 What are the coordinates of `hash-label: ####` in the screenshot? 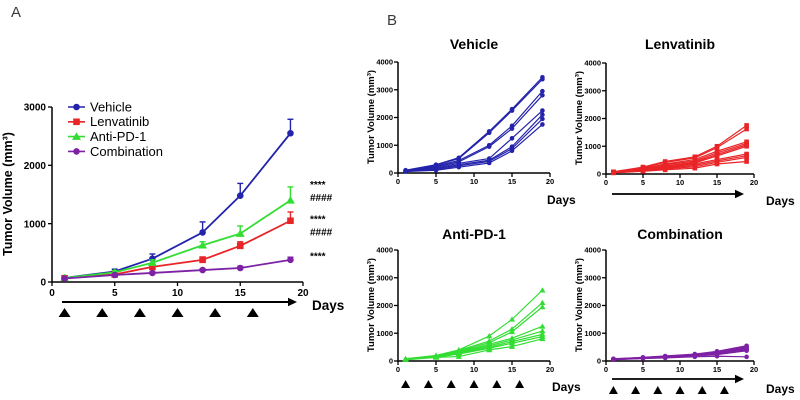 It's located at (321, 198).